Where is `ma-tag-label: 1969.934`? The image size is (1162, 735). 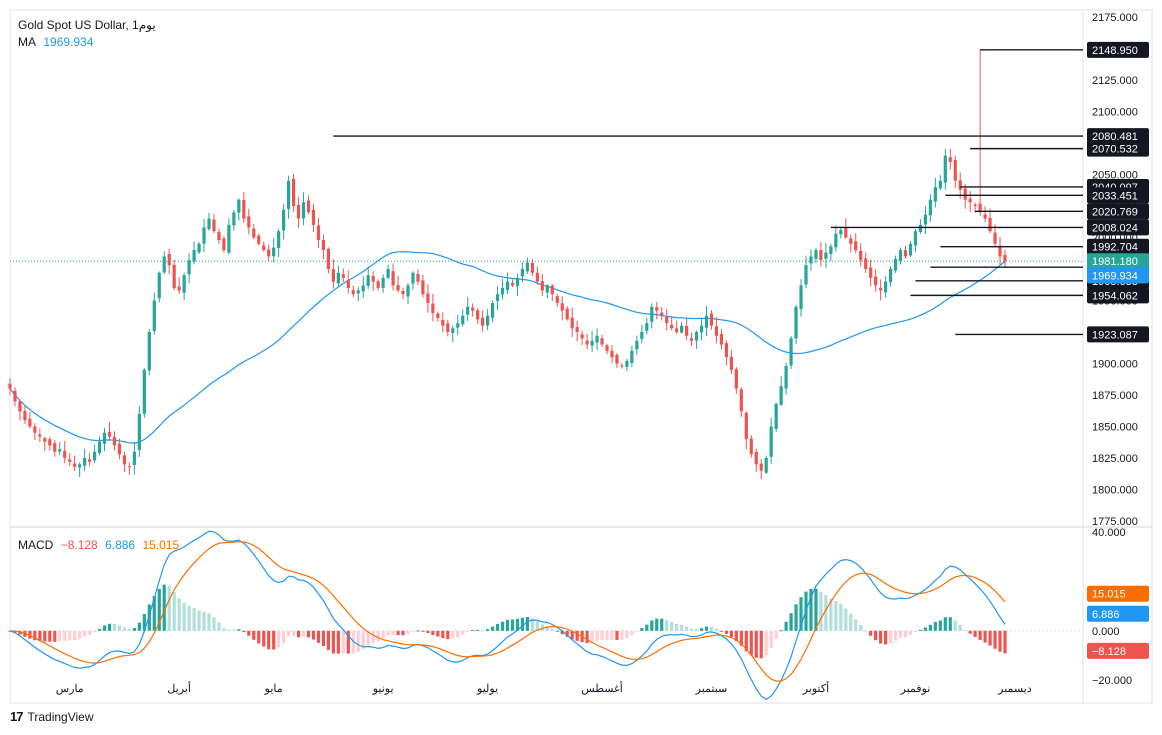
ma-tag-label: 1969.934 is located at coordinates (1115, 276).